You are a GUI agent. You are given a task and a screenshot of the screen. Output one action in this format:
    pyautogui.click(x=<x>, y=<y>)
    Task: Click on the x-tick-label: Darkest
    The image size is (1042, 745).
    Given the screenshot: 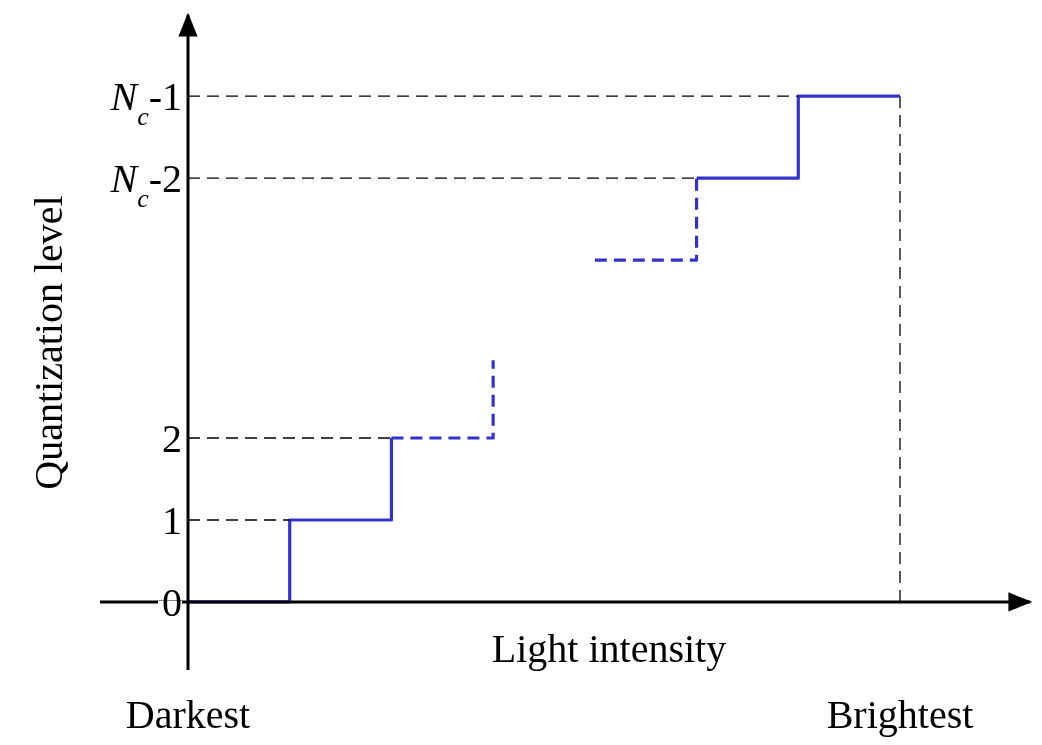 What is the action you would take?
    pyautogui.click(x=188, y=714)
    